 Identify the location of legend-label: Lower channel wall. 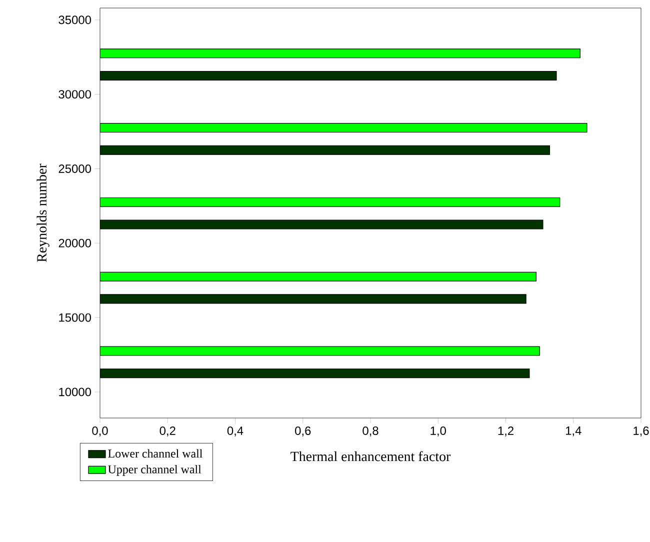
(155, 453).